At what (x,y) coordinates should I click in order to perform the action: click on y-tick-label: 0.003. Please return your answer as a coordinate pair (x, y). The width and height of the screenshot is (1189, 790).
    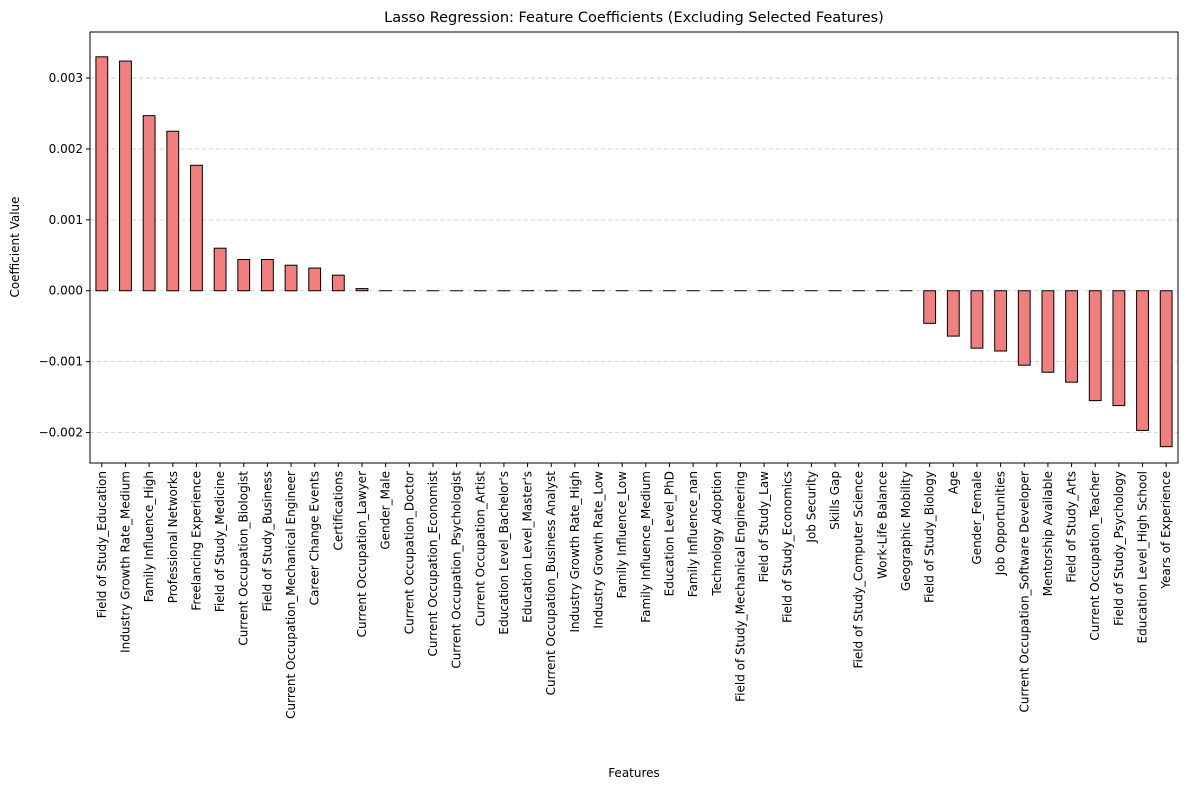
    Looking at the image, I should click on (66, 78).